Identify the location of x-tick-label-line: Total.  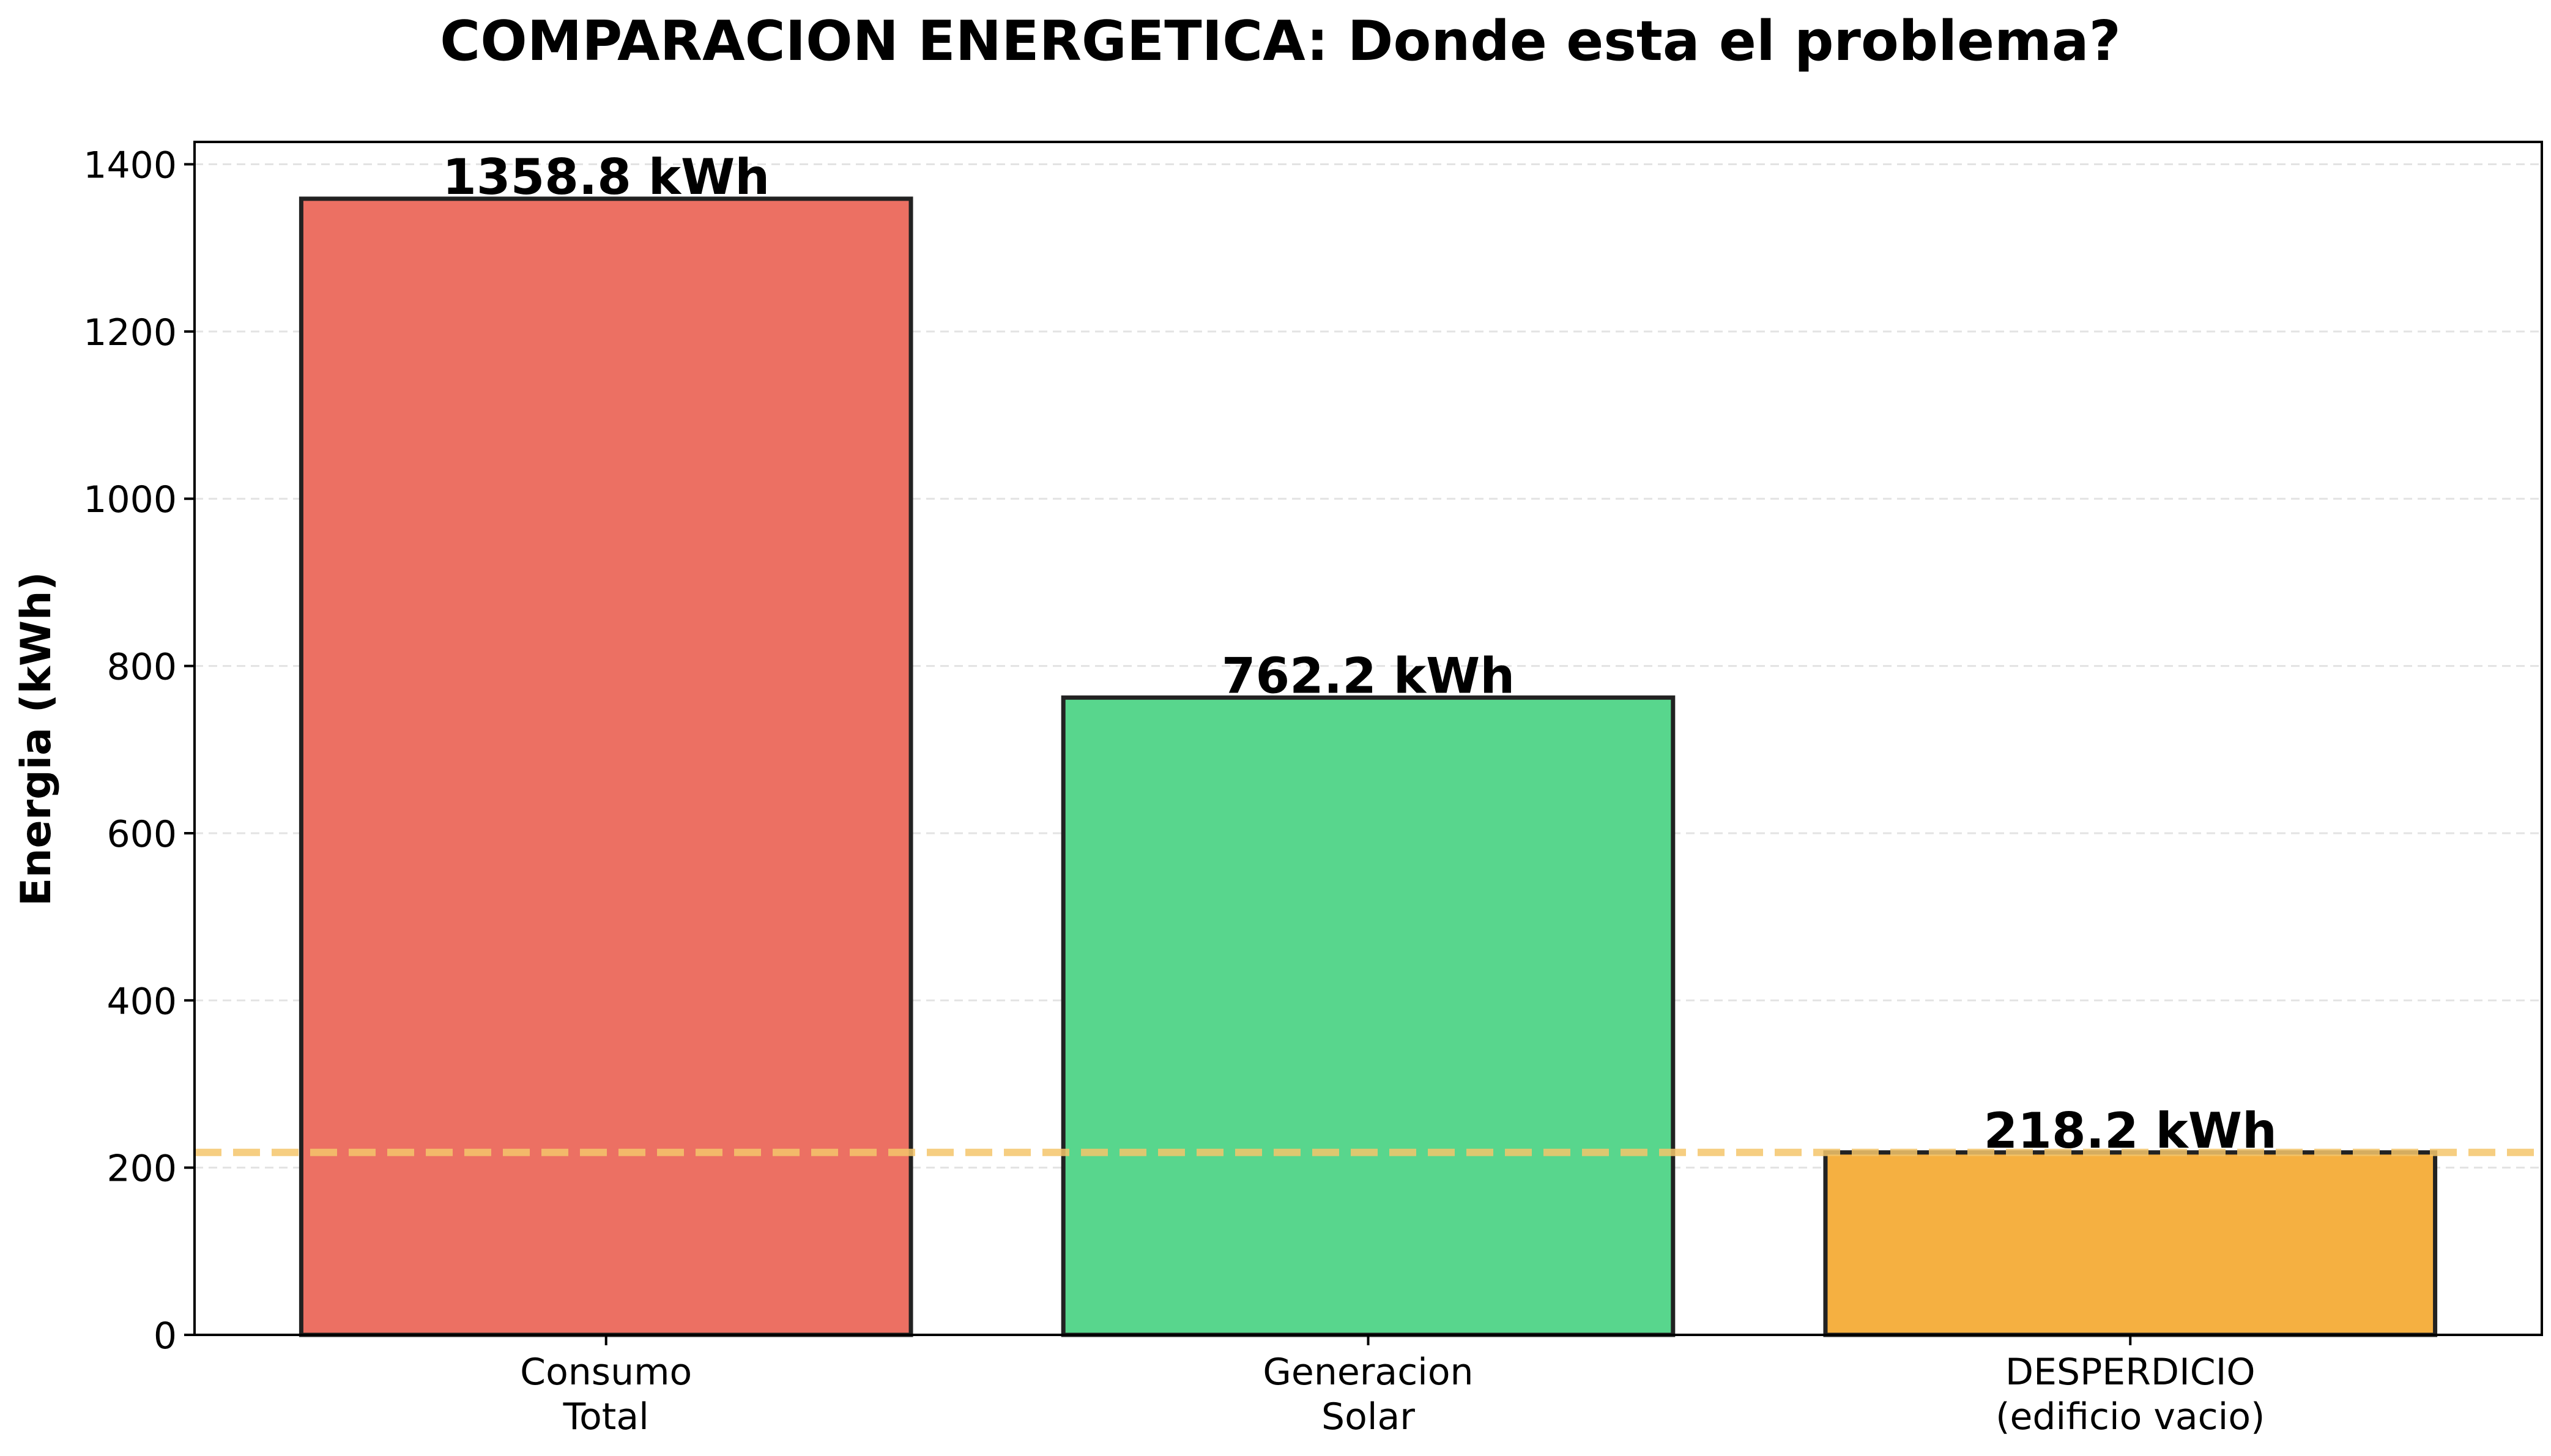
(606, 1417).